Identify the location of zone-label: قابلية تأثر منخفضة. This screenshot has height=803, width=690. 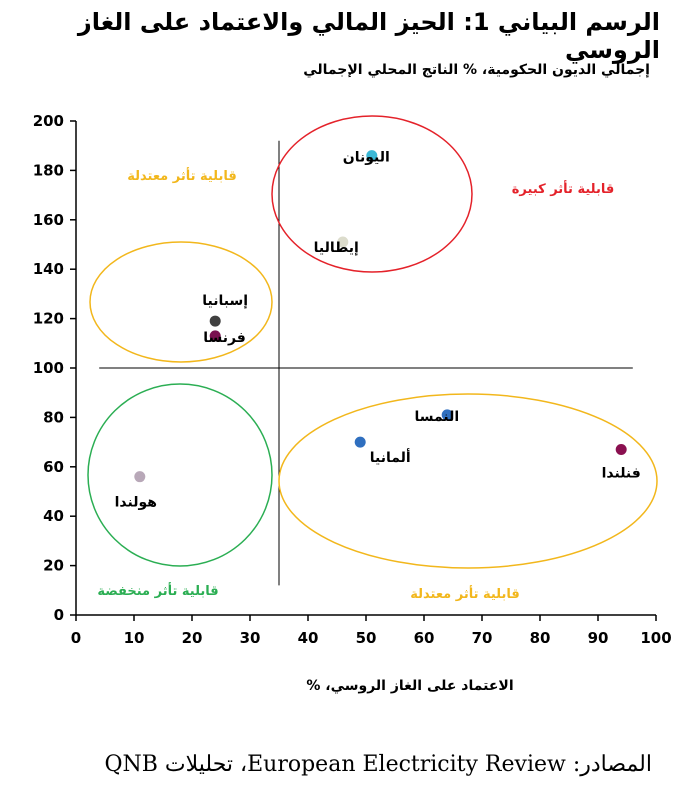
(157, 590).